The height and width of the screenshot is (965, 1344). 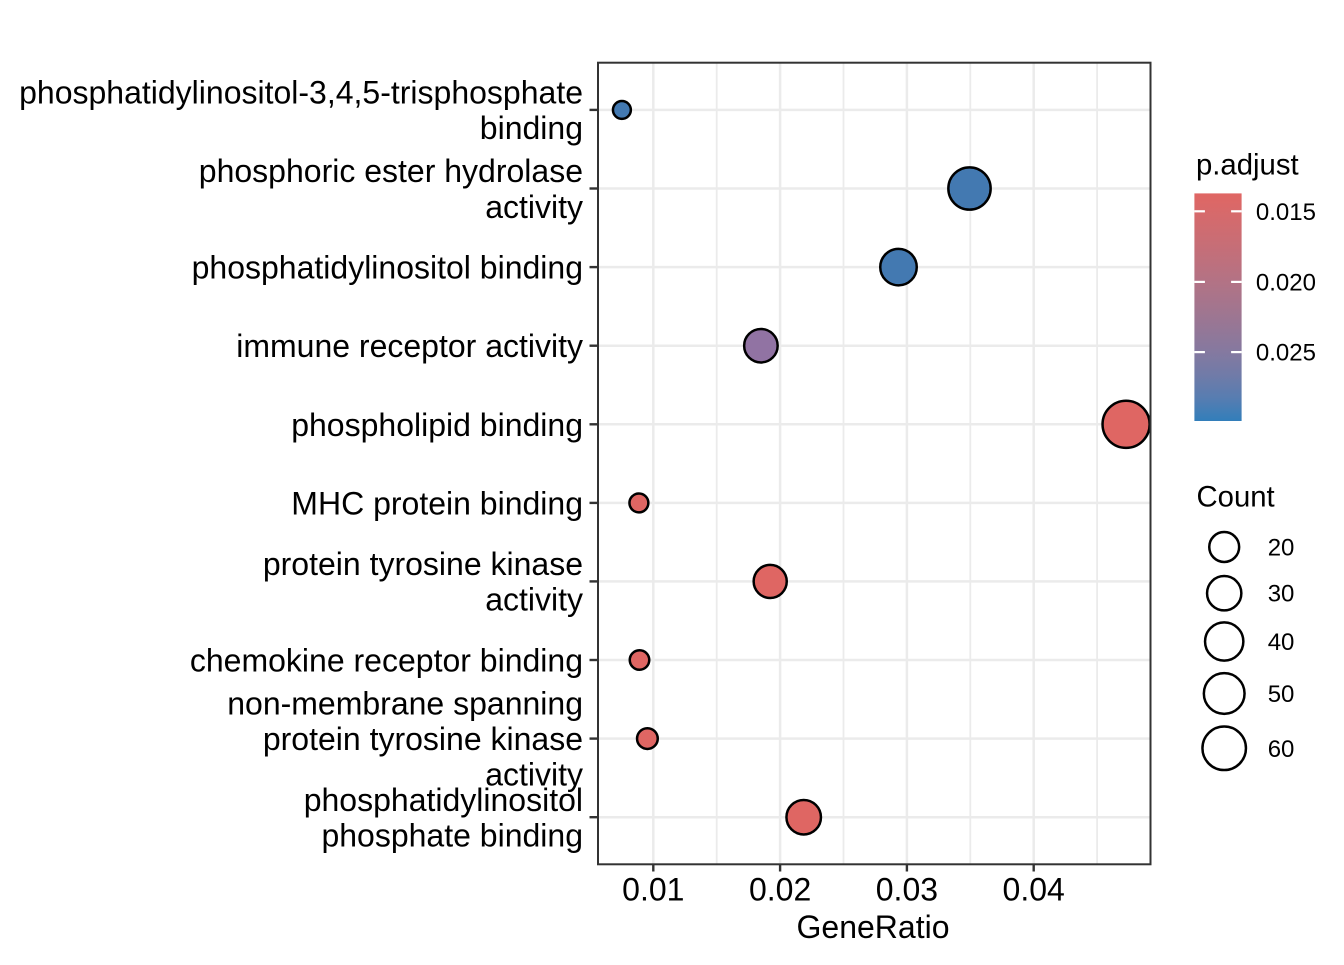 I want to click on svg-text: 0.025, so click(x=1286, y=353).